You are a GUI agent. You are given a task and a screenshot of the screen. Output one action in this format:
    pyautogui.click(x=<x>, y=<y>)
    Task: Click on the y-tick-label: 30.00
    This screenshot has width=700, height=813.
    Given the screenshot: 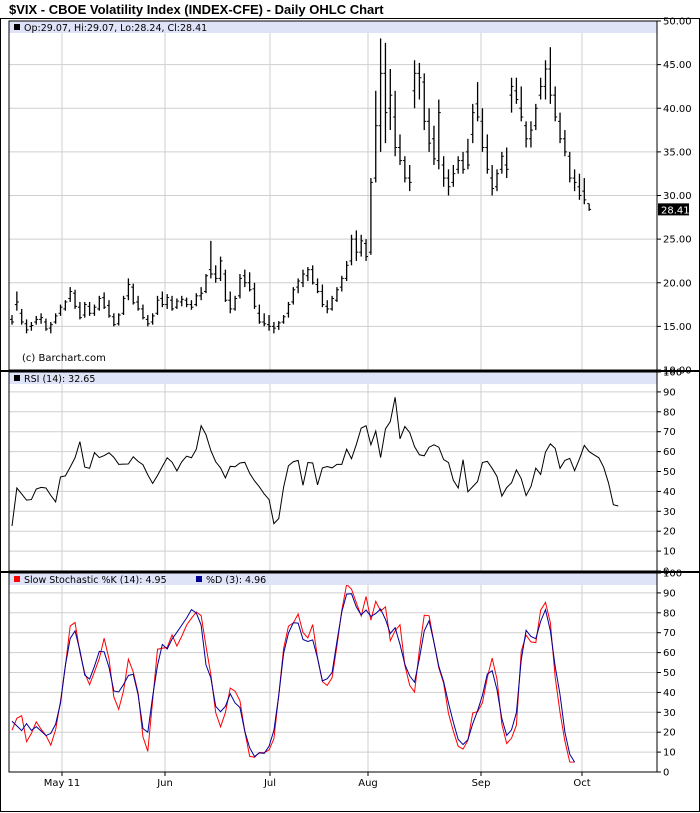 What is the action you would take?
    pyautogui.click(x=677, y=196)
    